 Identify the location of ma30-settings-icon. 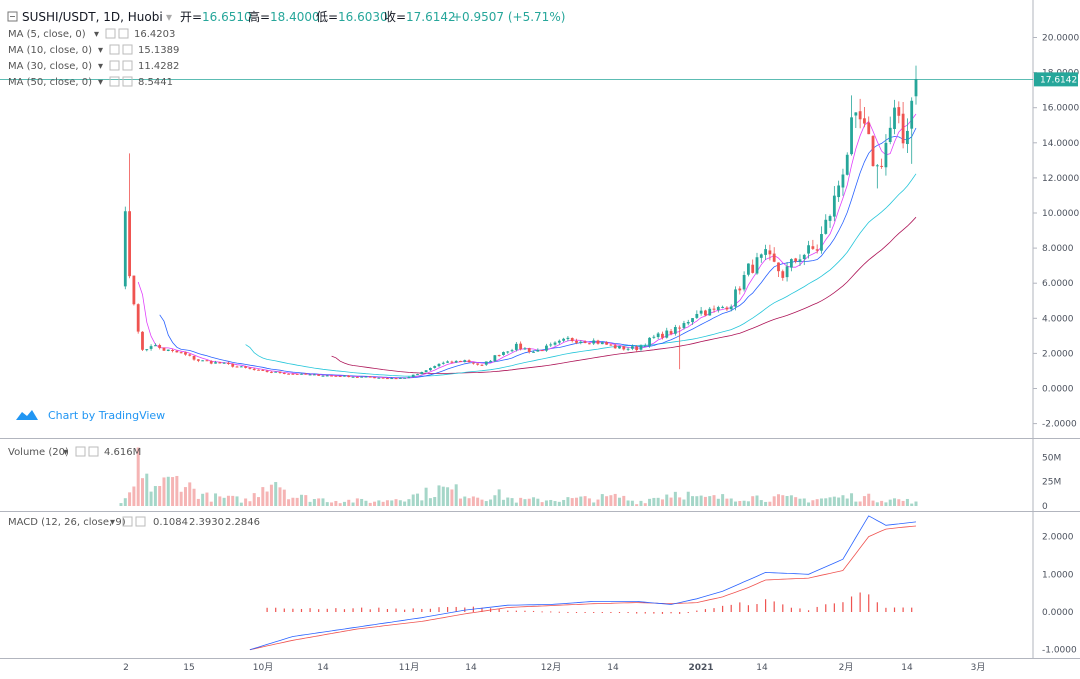
(114, 65).